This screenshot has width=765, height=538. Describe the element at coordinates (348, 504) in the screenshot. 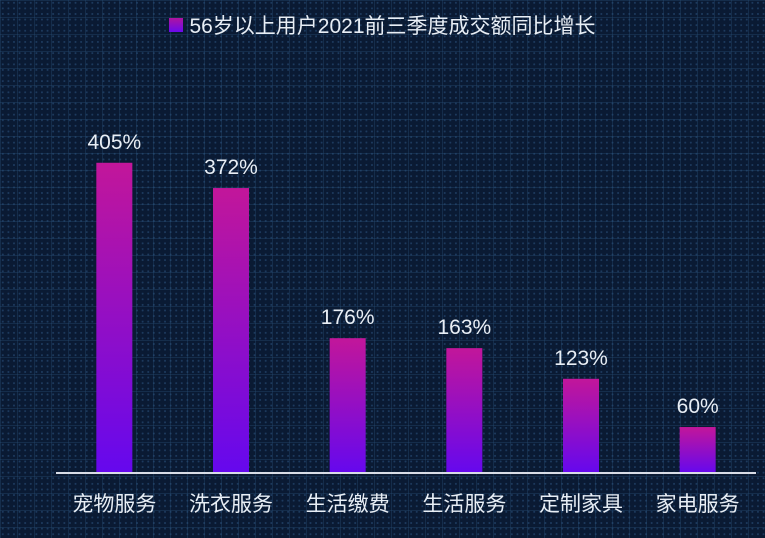

I see `x-tick-label: 生活缴费` at that location.